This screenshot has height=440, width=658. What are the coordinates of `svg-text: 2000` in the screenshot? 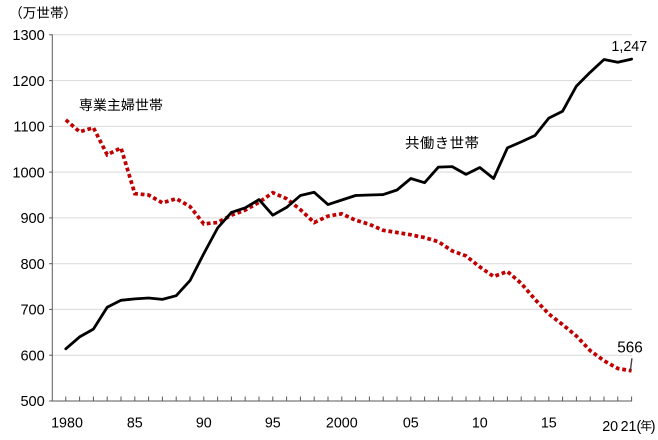 It's located at (342, 424).